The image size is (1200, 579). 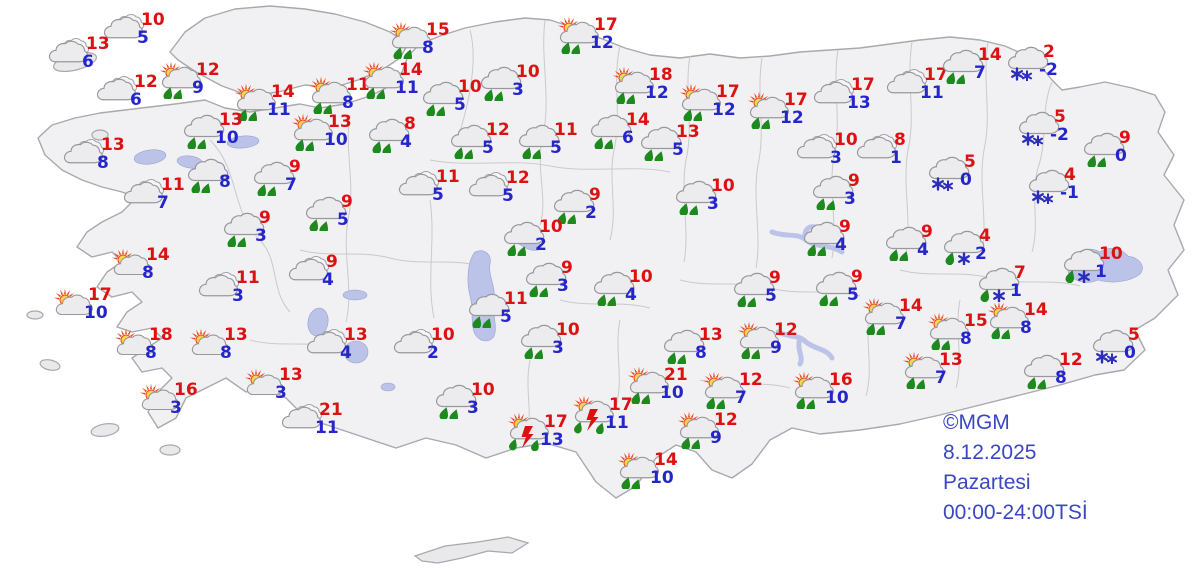 What do you see at coordinates (1015, 512) in the screenshot?
I see `attribution-period: 00:00-24:00TSİ` at bounding box center [1015, 512].